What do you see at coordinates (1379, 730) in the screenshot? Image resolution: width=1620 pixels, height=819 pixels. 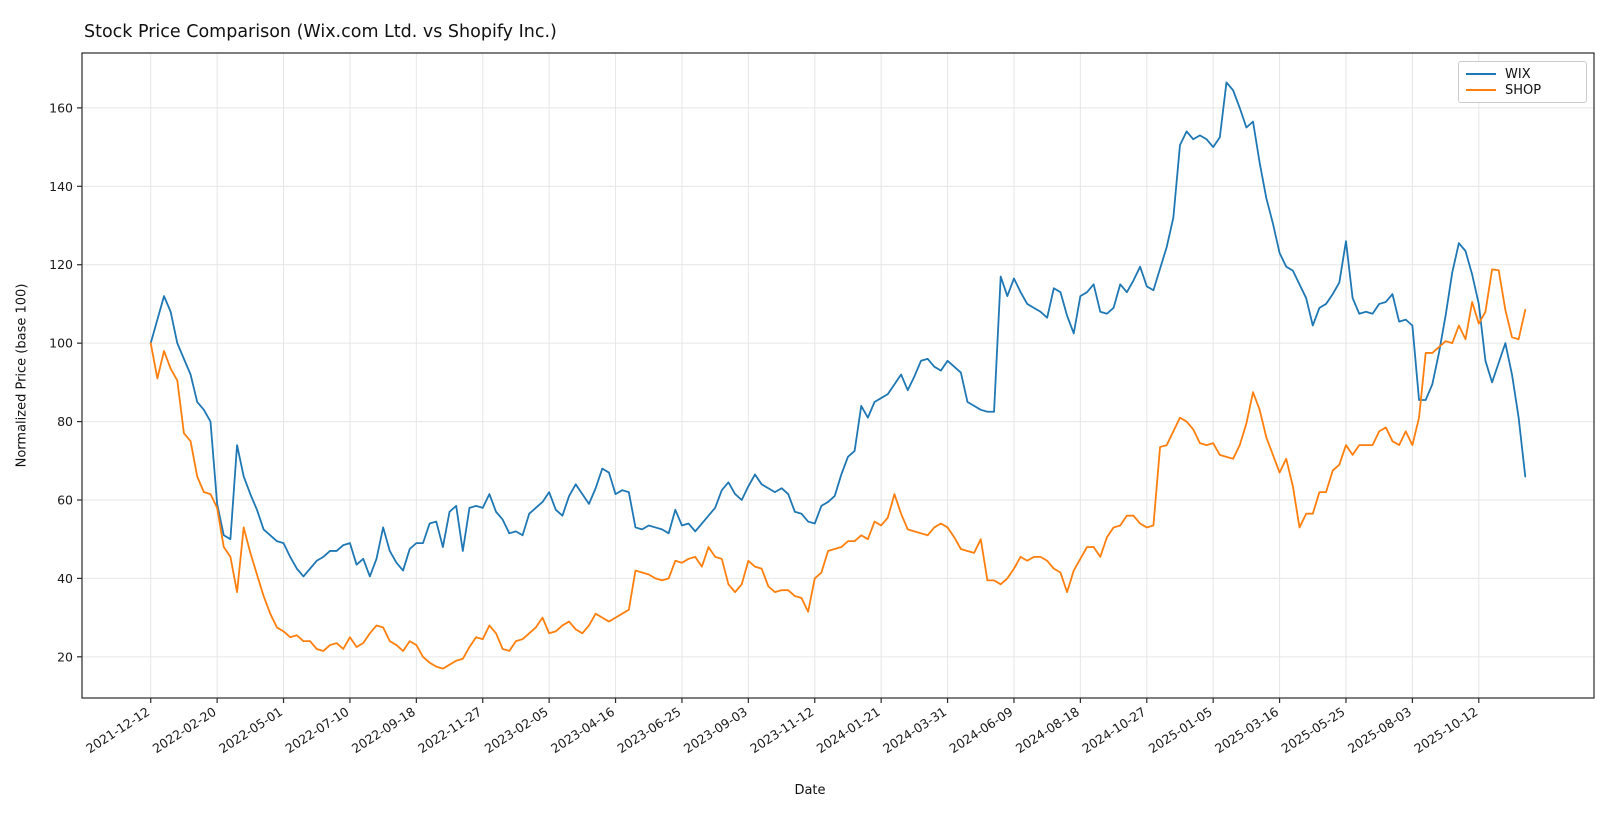 I see `x-tick-label: 2025-08-03` at bounding box center [1379, 730].